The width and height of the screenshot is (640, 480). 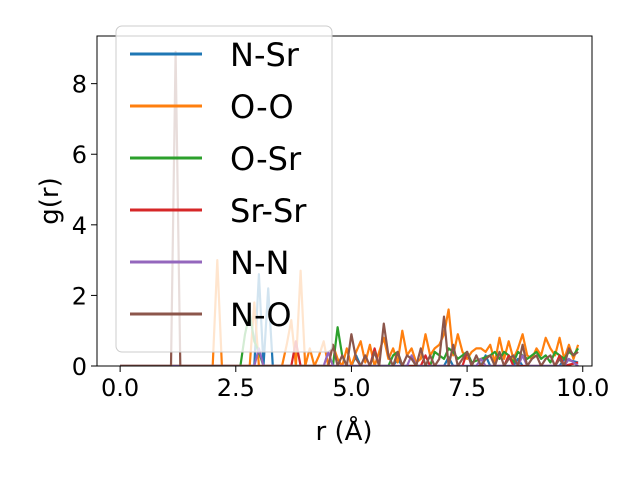 What do you see at coordinates (261, 315) in the screenshot?
I see `legend-label-n-o: N-O` at bounding box center [261, 315].